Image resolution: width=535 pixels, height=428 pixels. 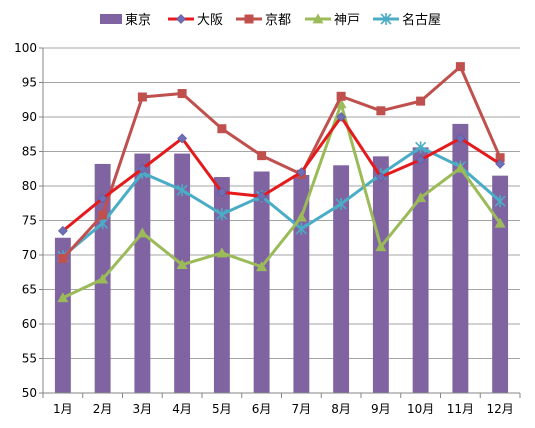 I want to click on point-大阪-6月, so click(x=261, y=196).